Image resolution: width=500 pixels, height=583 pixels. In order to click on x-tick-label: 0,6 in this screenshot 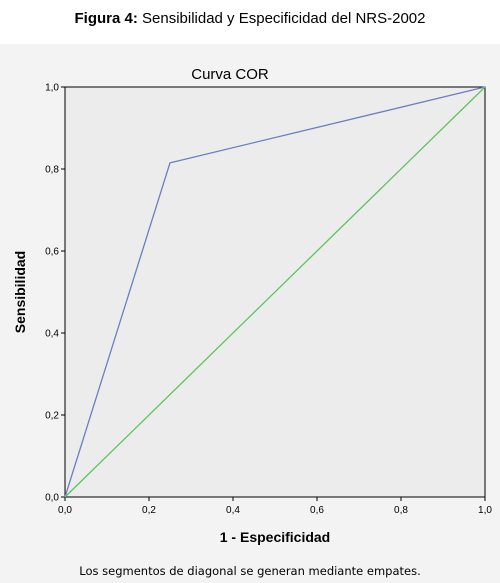, I will do `click(317, 510)`.